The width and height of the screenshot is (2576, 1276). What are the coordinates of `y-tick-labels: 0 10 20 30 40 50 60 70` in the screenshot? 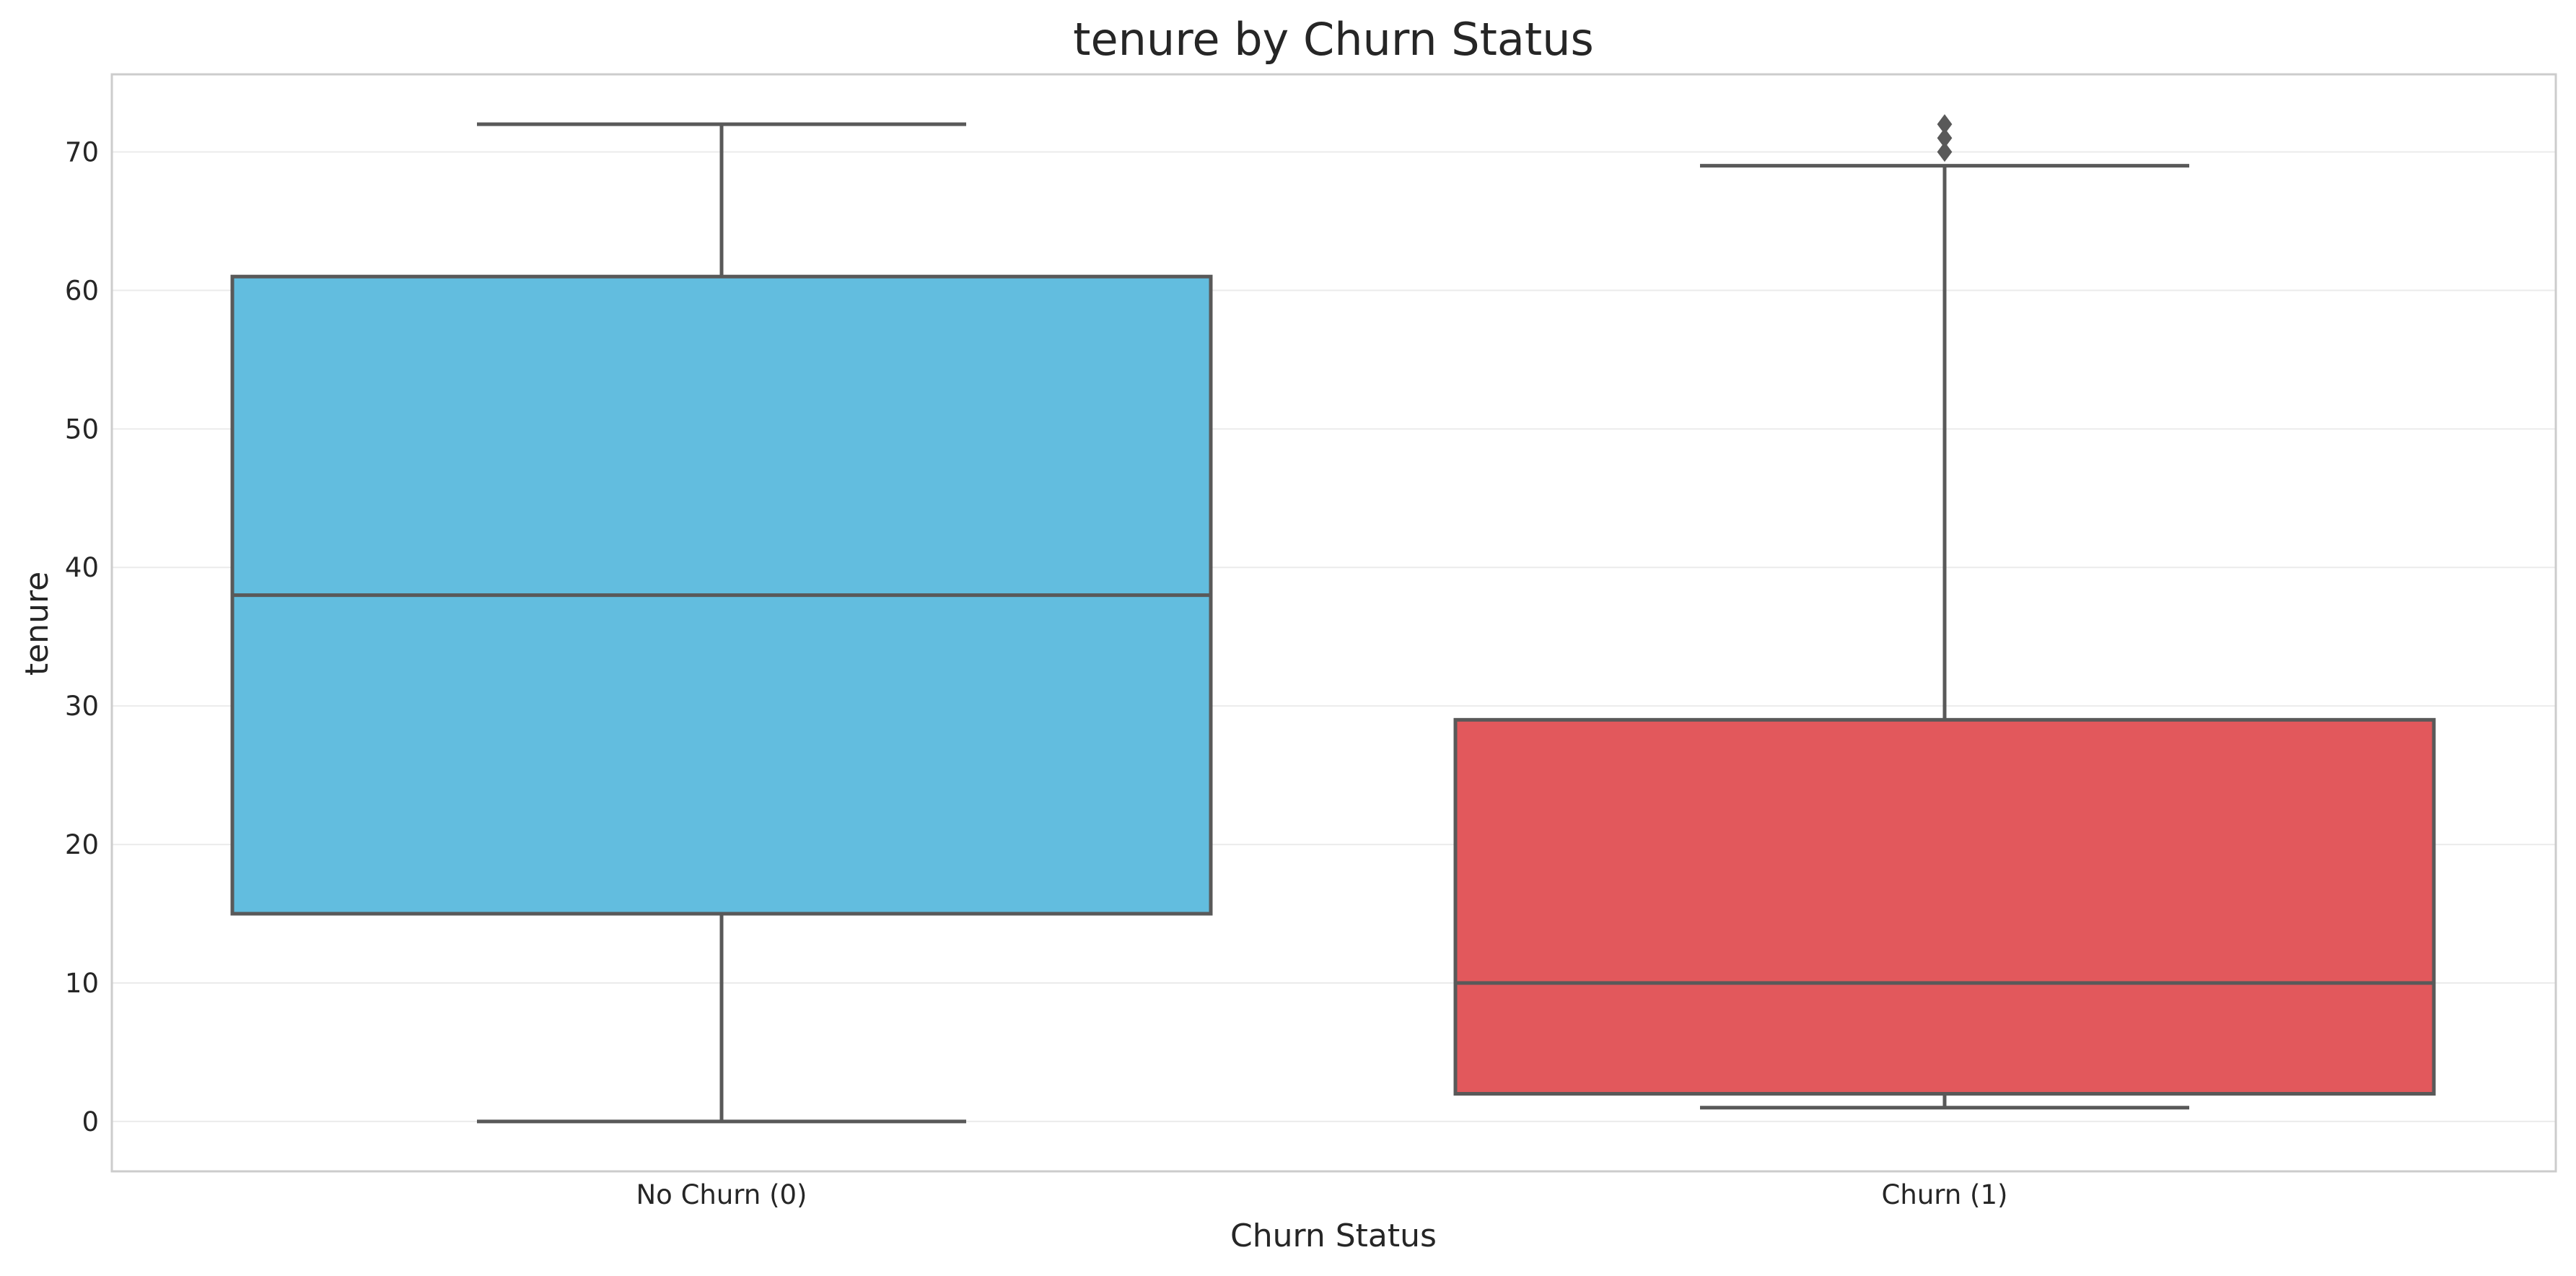 It's located at (82, 636).